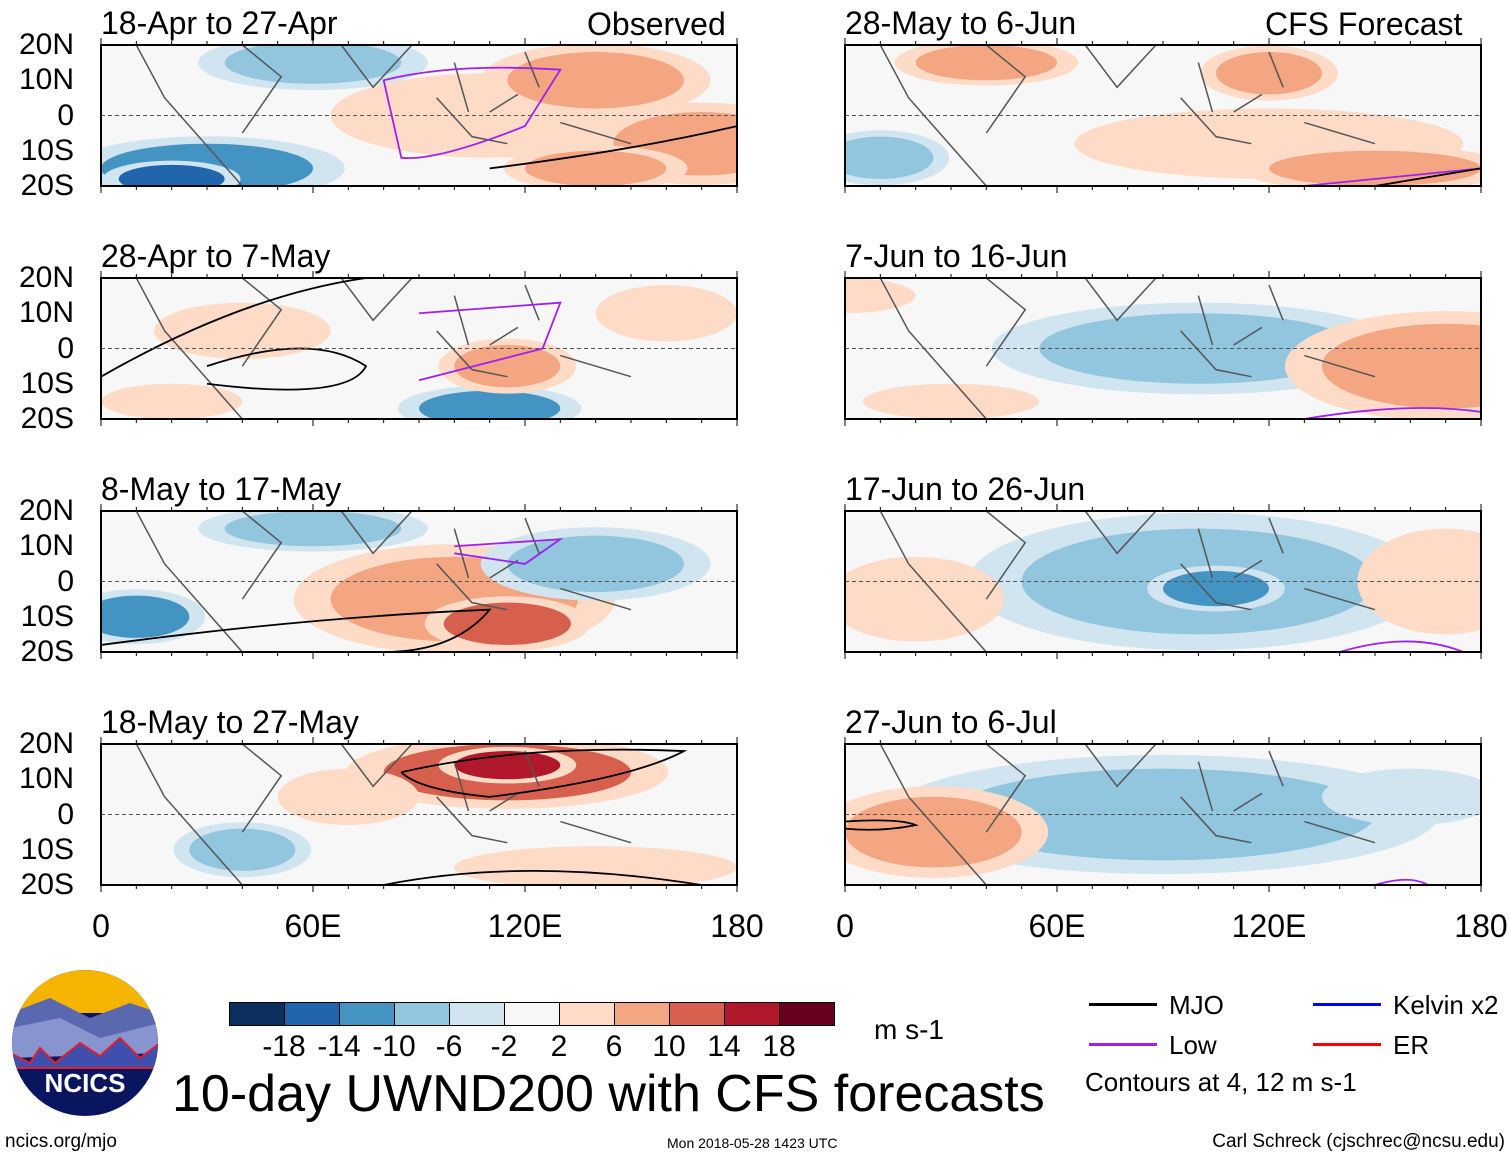  Describe the element at coordinates (559, 1046) in the screenshot. I see `colorbar-tick-label: 2` at that location.